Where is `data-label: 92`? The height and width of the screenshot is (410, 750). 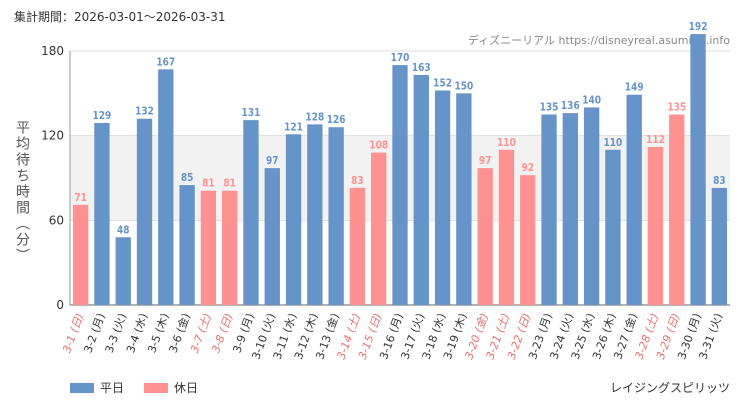 data-label: 92 is located at coordinates (527, 168).